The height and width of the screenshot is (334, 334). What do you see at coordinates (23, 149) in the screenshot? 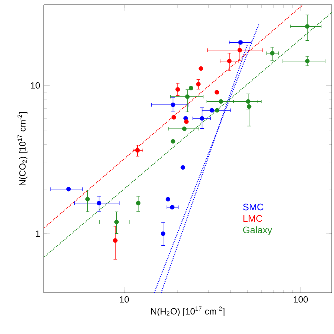
I see `y-axis-title: N(CO$_{2}$) [10$^{17}$ cm$^{-2}$]` at bounding box center [23, 149].